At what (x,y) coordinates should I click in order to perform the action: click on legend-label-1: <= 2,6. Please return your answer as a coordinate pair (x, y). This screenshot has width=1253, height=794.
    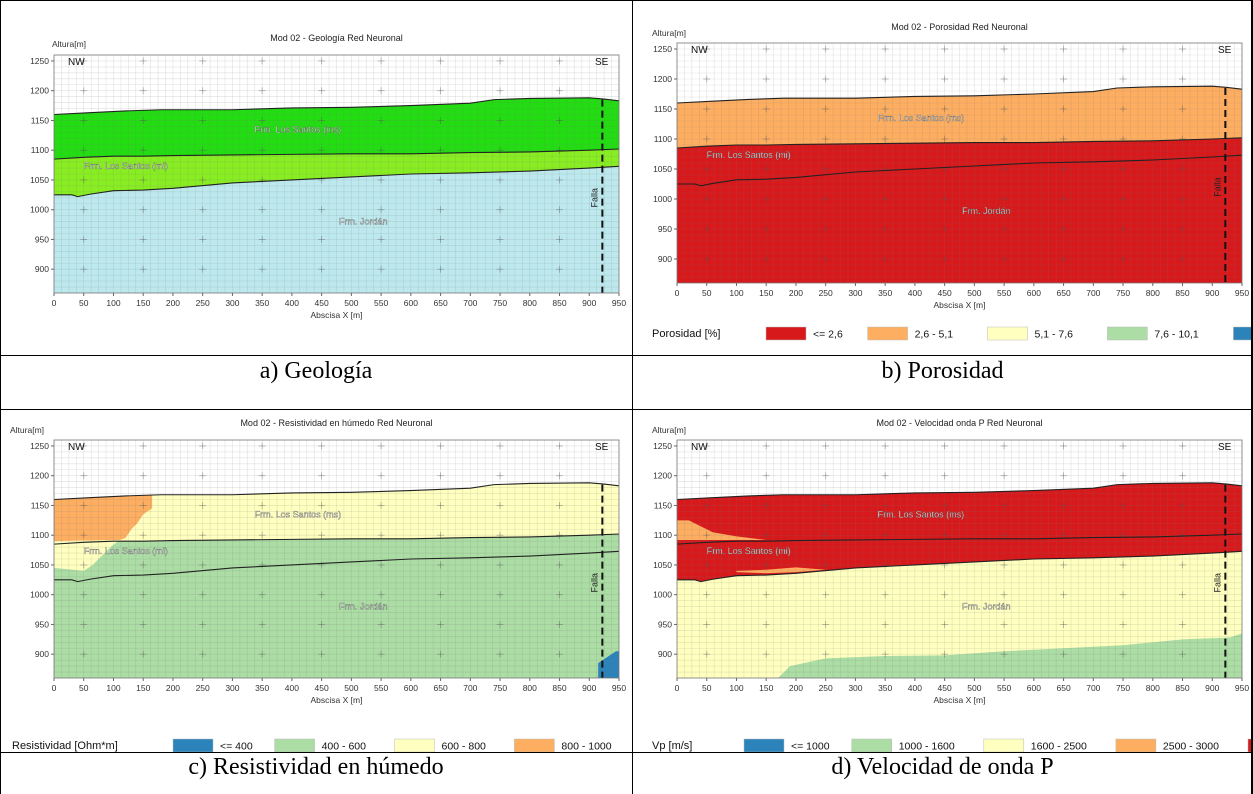
    Looking at the image, I should click on (828, 335).